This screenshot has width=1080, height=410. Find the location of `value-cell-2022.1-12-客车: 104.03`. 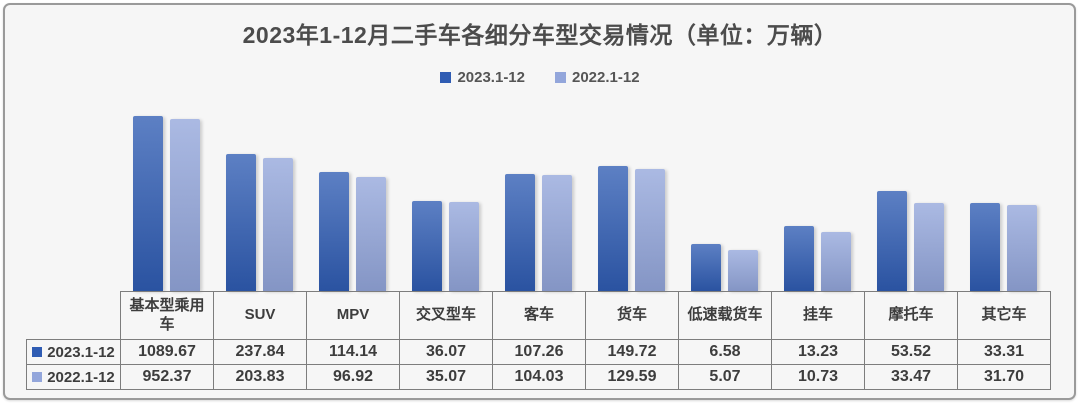

value-cell-2022.1-12-客车: 104.03 is located at coordinates (539, 377).